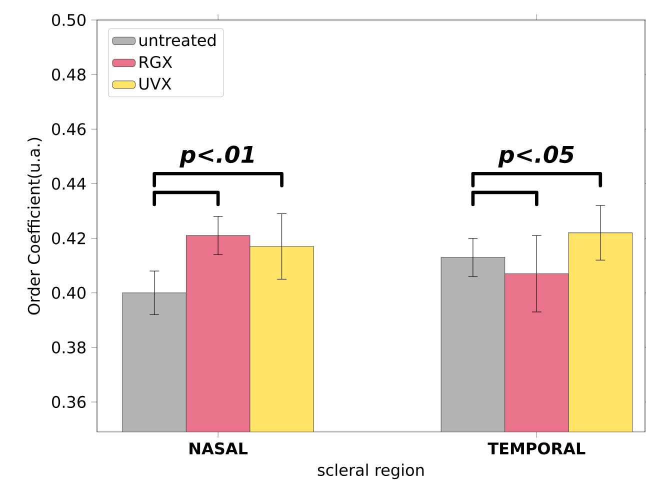 The image size is (646, 486). What do you see at coordinates (69, 292) in the screenshot?
I see `y-tick-label: 0.40` at bounding box center [69, 292].